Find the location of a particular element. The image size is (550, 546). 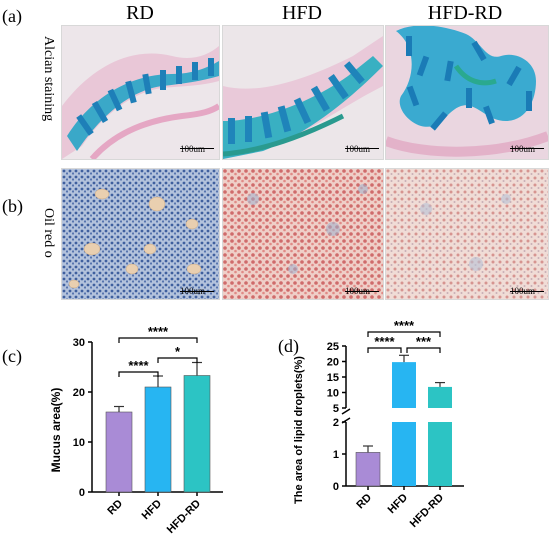

micrograph-alcian-rd: 100um is located at coordinates (140, 92).